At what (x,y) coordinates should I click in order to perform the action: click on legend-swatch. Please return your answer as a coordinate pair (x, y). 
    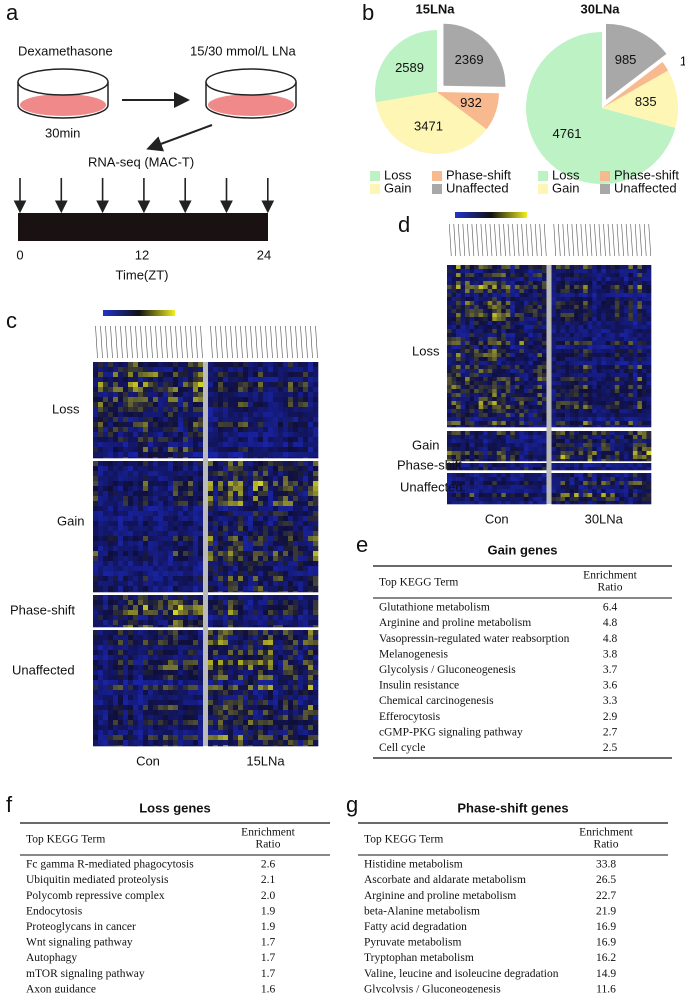
    Looking at the image, I should click on (375, 176).